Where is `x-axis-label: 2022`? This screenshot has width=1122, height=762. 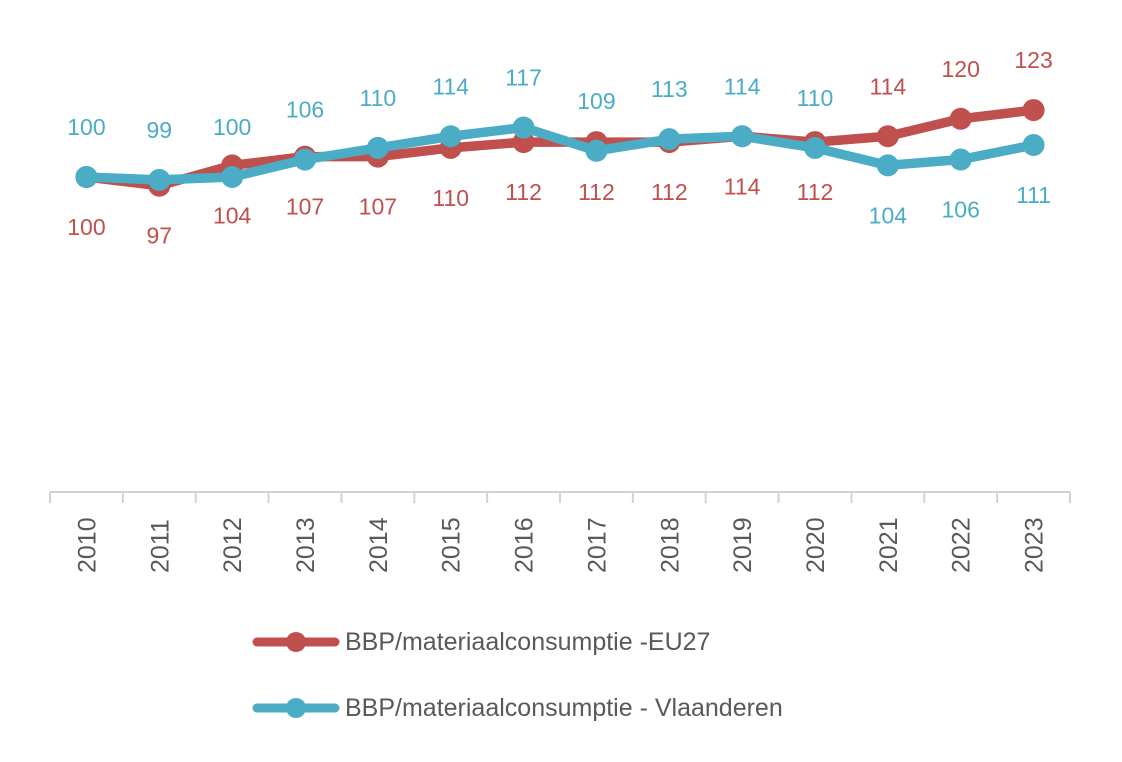 x-axis-label: 2022 is located at coordinates (962, 545).